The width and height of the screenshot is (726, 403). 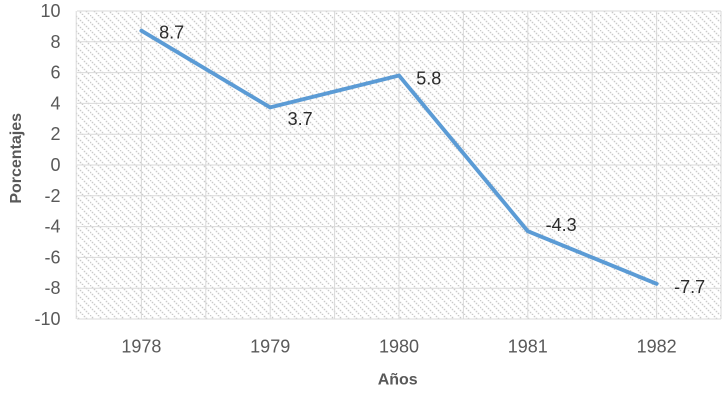 What do you see at coordinates (55, 42) in the screenshot?
I see `svg-text: 8` at bounding box center [55, 42].